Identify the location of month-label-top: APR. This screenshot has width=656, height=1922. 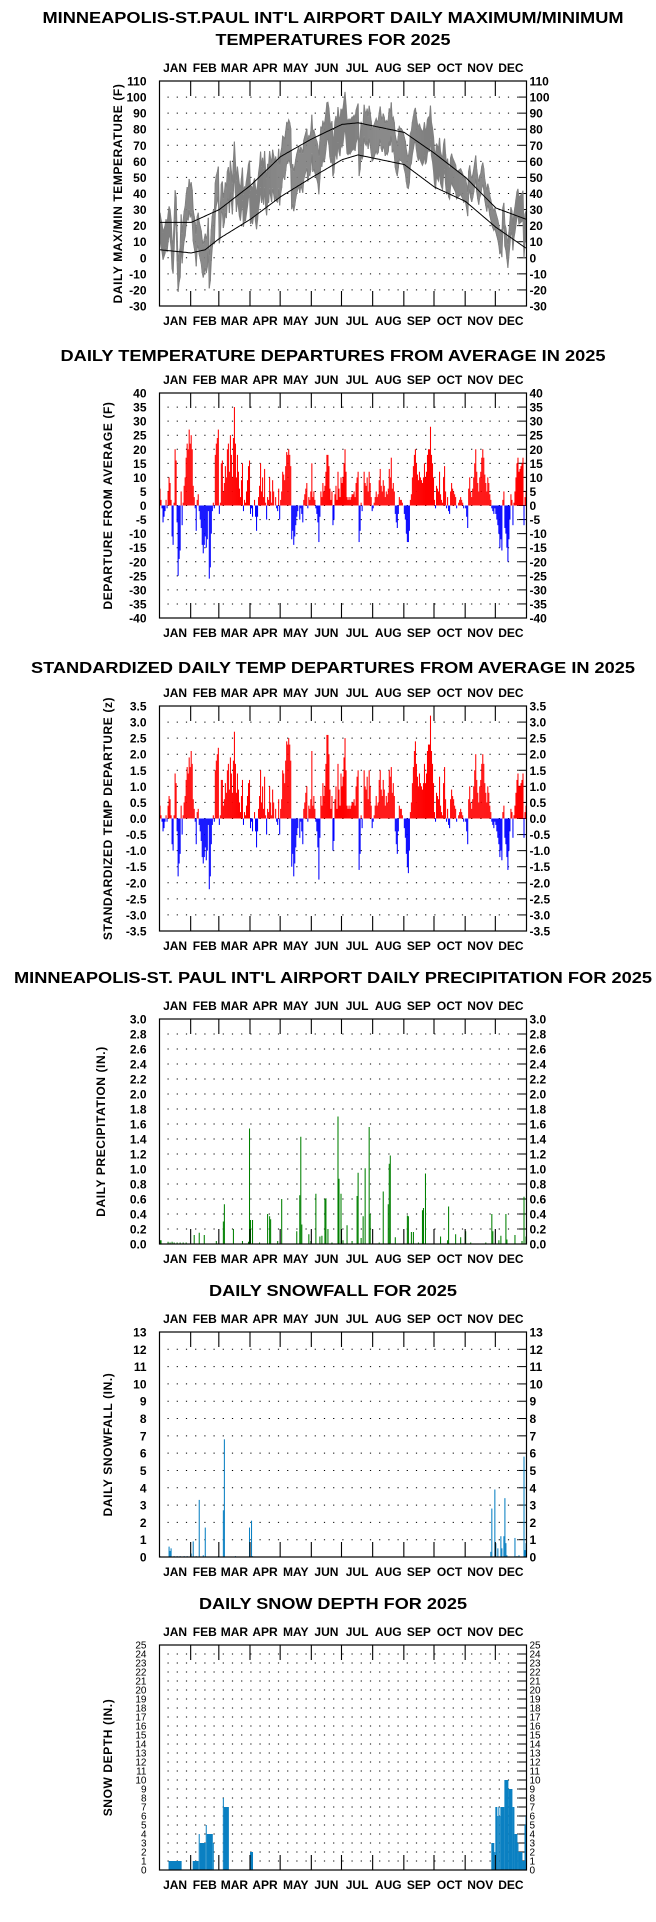
(265, 1006).